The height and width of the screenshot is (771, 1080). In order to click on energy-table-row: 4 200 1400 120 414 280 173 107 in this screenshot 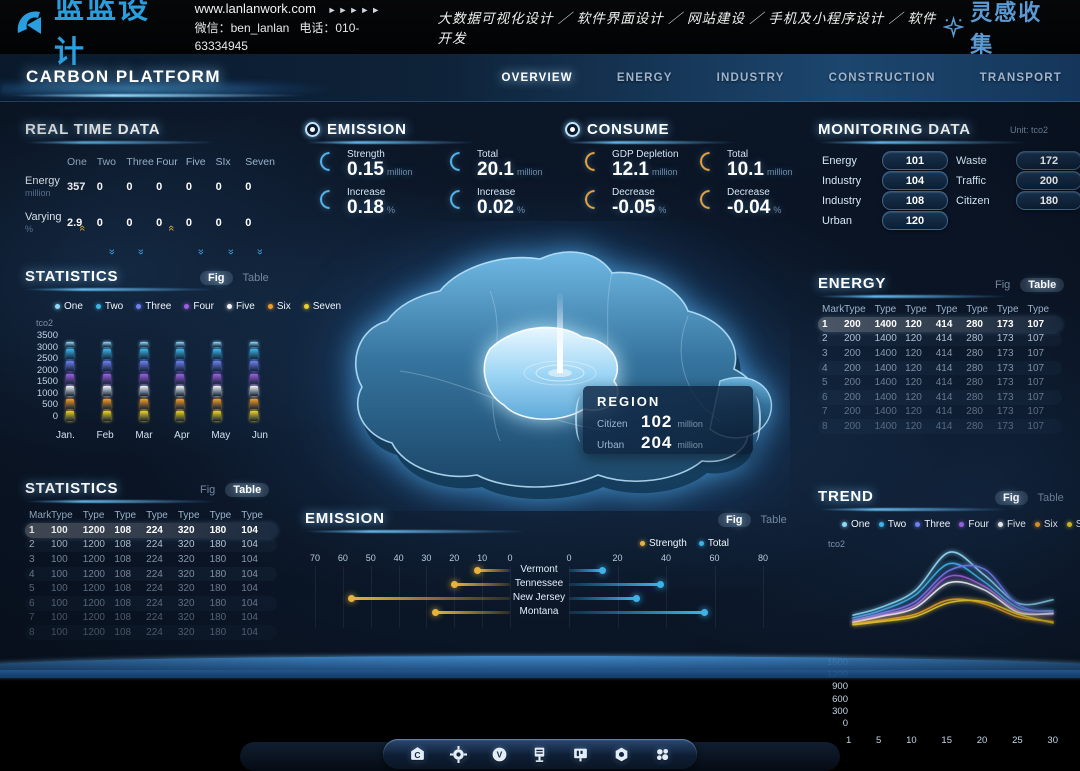, I will do `click(940, 368)`.